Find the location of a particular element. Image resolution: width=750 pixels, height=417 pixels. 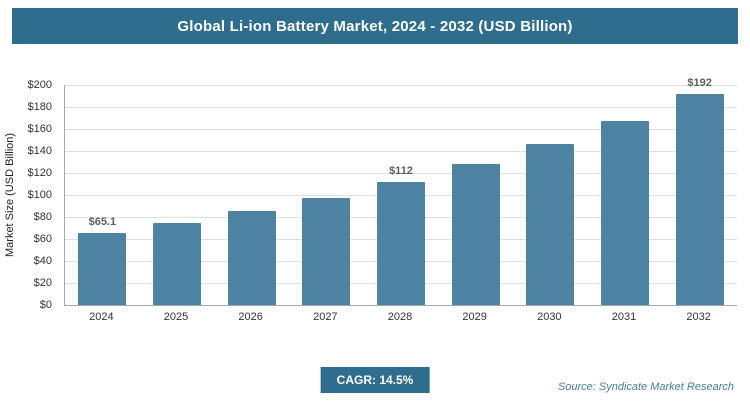

bar-2028 is located at coordinates (401, 243).